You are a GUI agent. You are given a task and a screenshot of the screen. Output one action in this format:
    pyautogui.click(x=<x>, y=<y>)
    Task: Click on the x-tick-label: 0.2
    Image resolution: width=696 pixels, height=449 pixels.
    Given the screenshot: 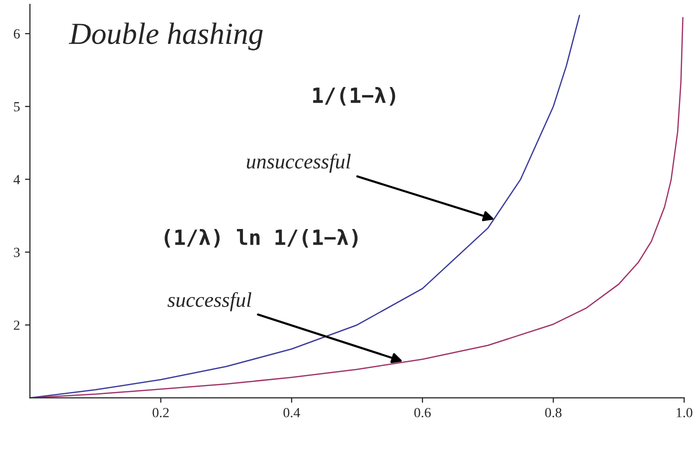 What is the action you would take?
    pyautogui.click(x=160, y=413)
    